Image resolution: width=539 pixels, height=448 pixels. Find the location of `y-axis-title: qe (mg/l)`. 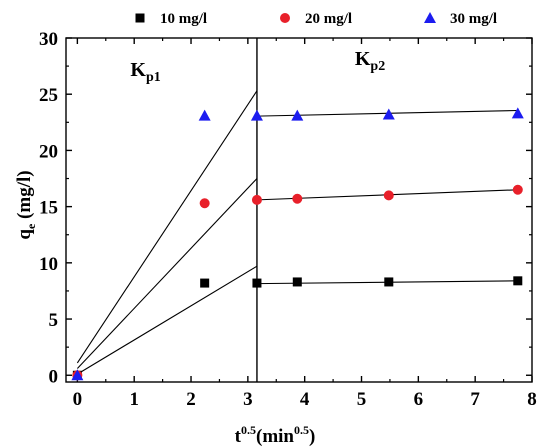

y-axis-title: qe (mg/l) is located at coordinates (26, 204).